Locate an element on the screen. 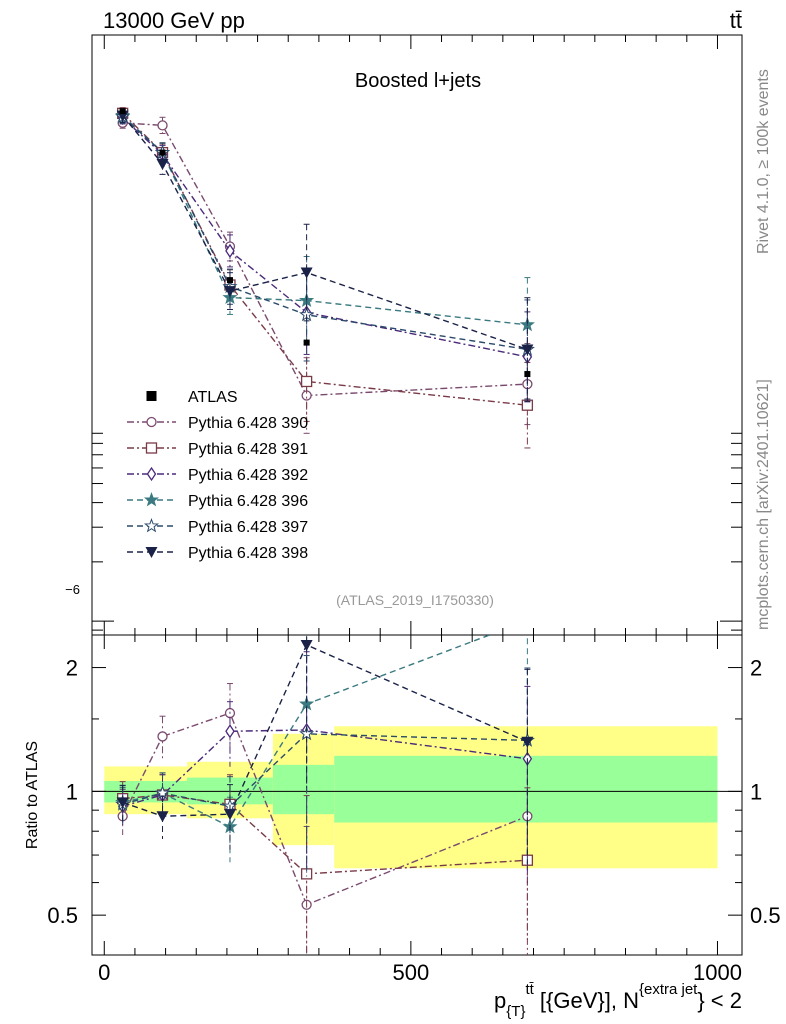 Image resolution: width=786 pixels, height=1024 pixels. x-axis-label: p{T}tt̄ [{GeV}], N{extra jet} < 2 is located at coordinates (618, 1000).